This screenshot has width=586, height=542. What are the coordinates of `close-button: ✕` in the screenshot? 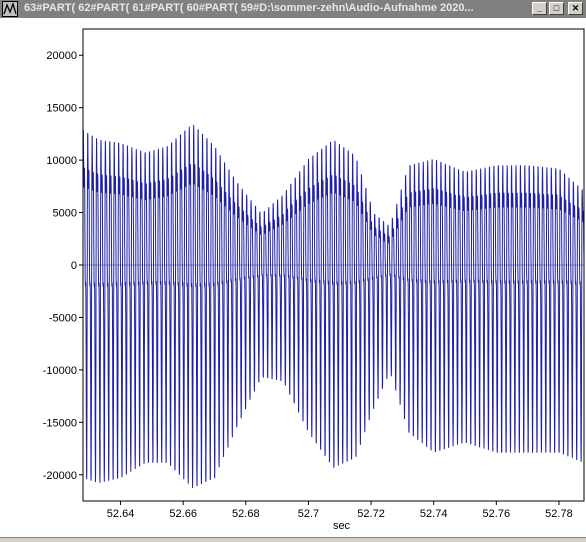 It's located at (575, 8).